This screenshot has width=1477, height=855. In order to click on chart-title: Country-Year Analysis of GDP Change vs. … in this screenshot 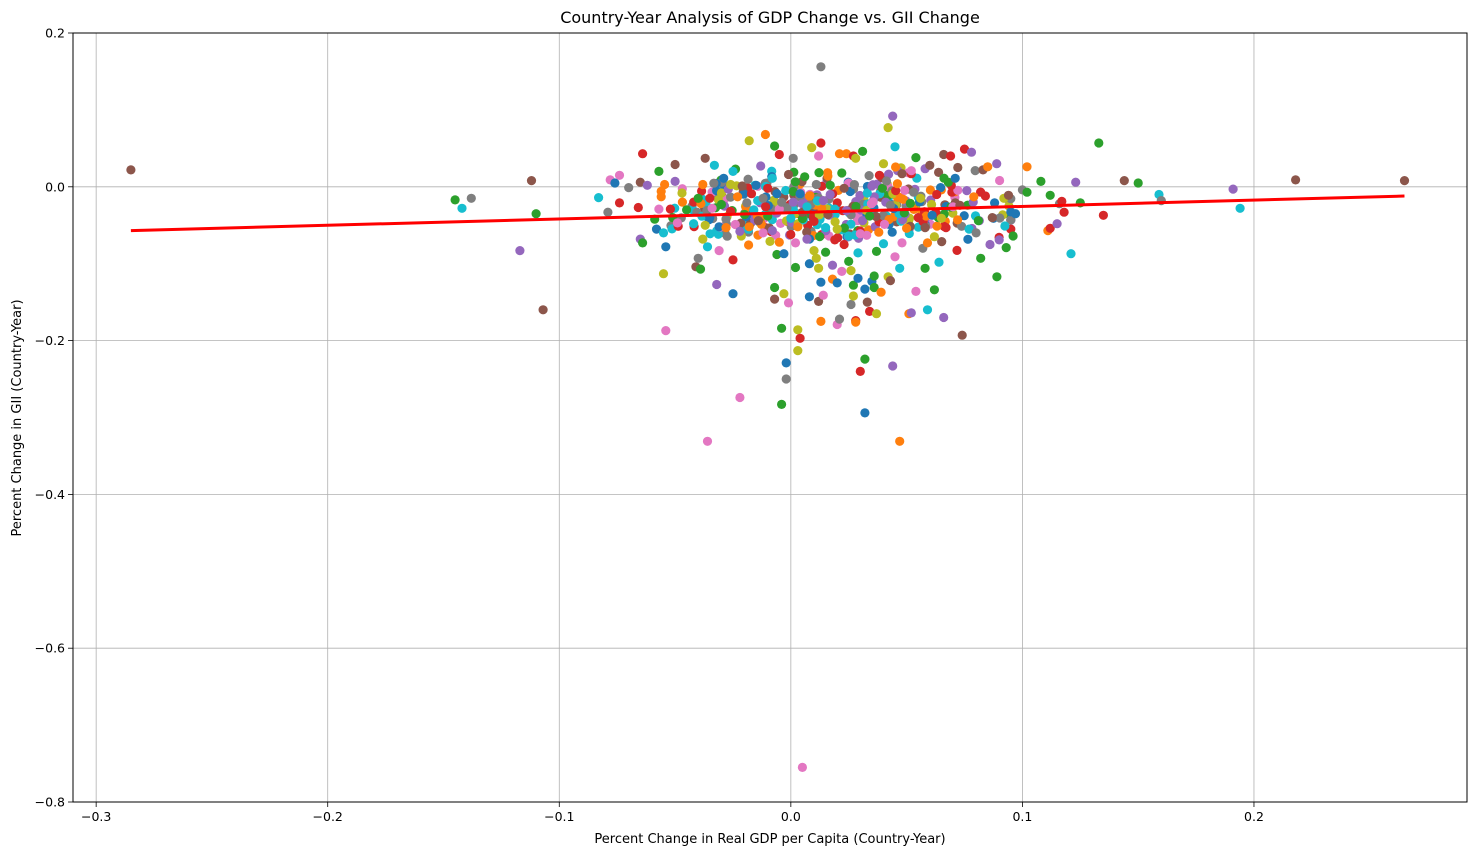, I will do `click(770, 17)`.